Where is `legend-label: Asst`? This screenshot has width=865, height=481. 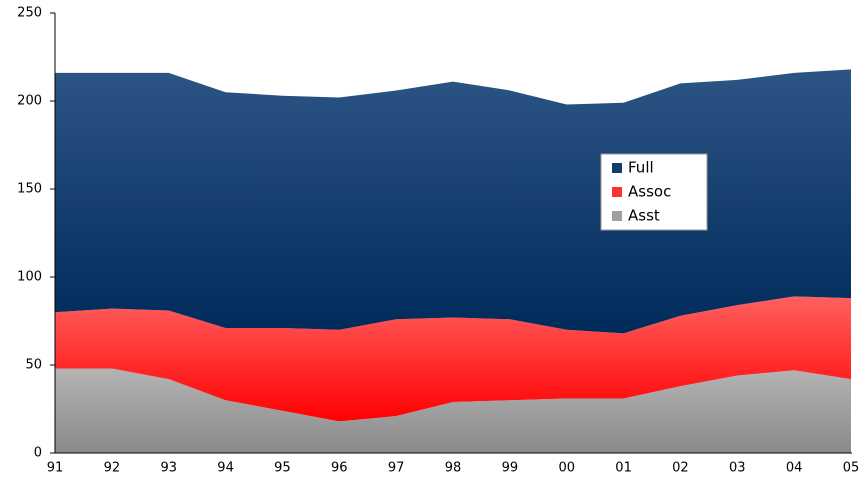 legend-label: Asst is located at coordinates (644, 216).